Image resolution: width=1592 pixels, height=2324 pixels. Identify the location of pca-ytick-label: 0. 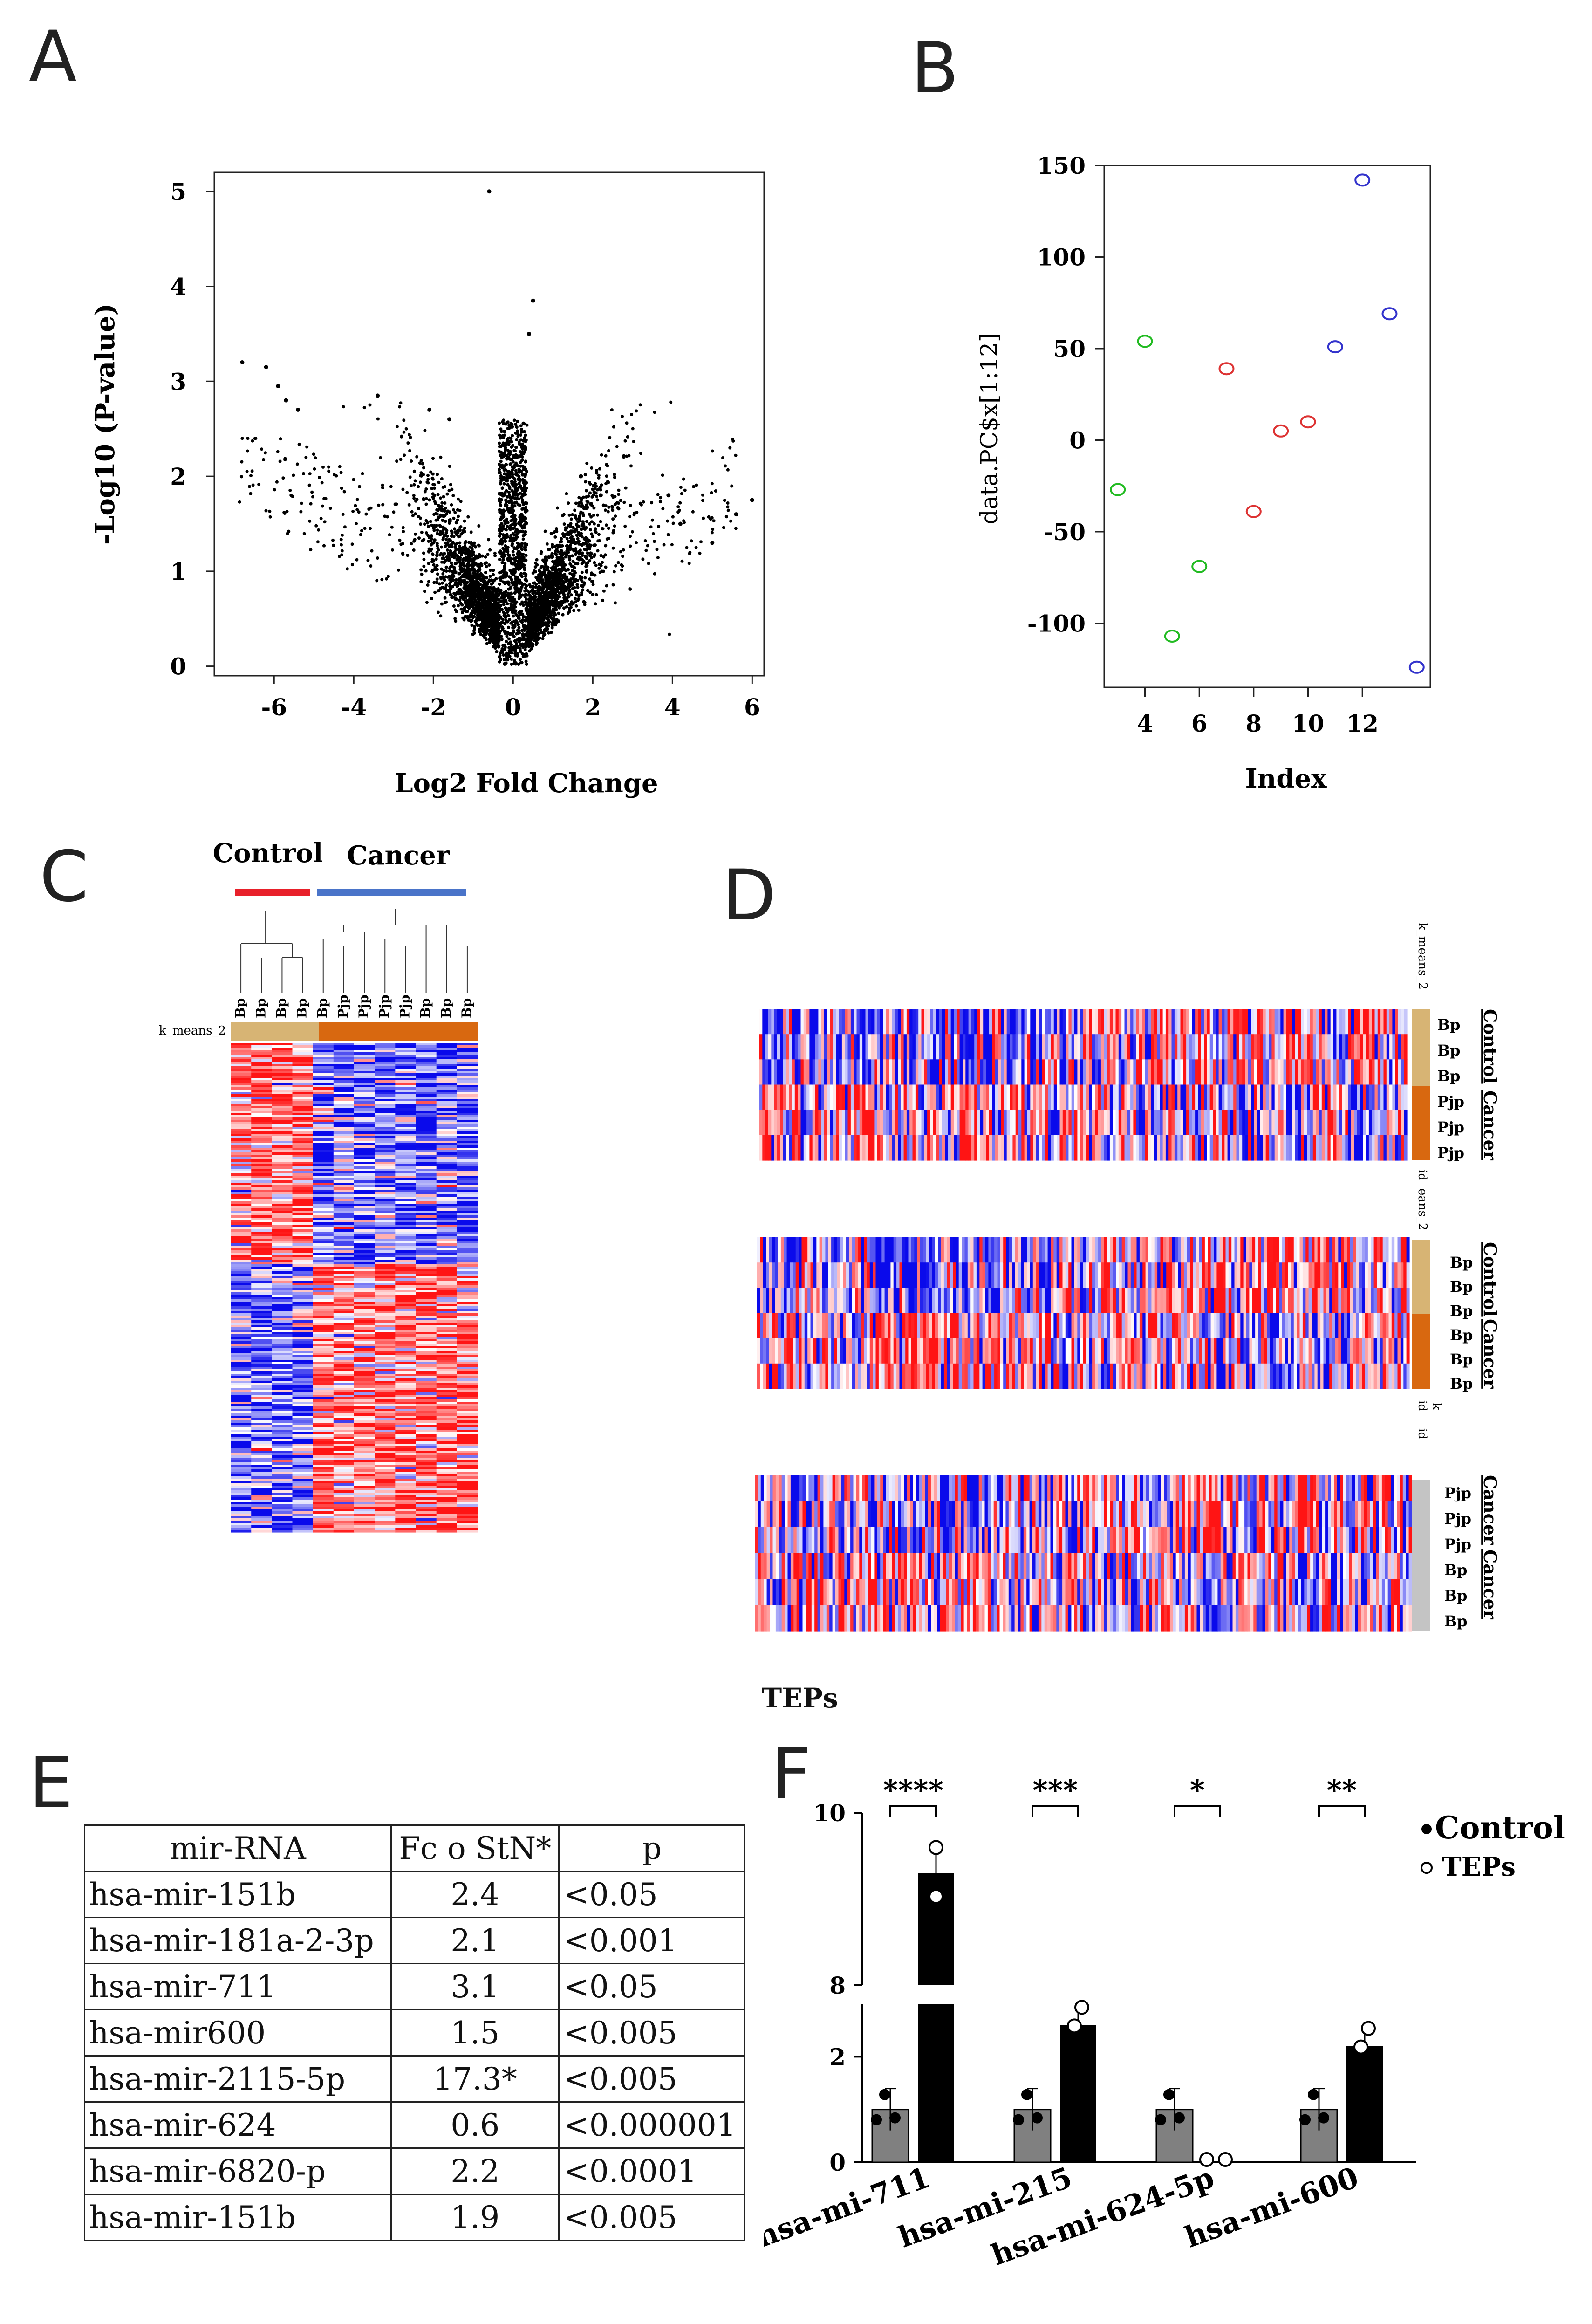
(1077, 440).